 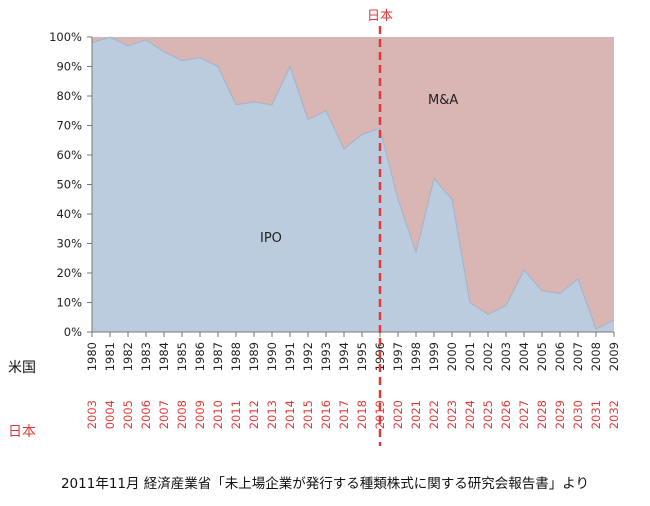 What do you see at coordinates (560, 414) in the screenshot?
I see `x-tick-label-japan: 2029` at bounding box center [560, 414].